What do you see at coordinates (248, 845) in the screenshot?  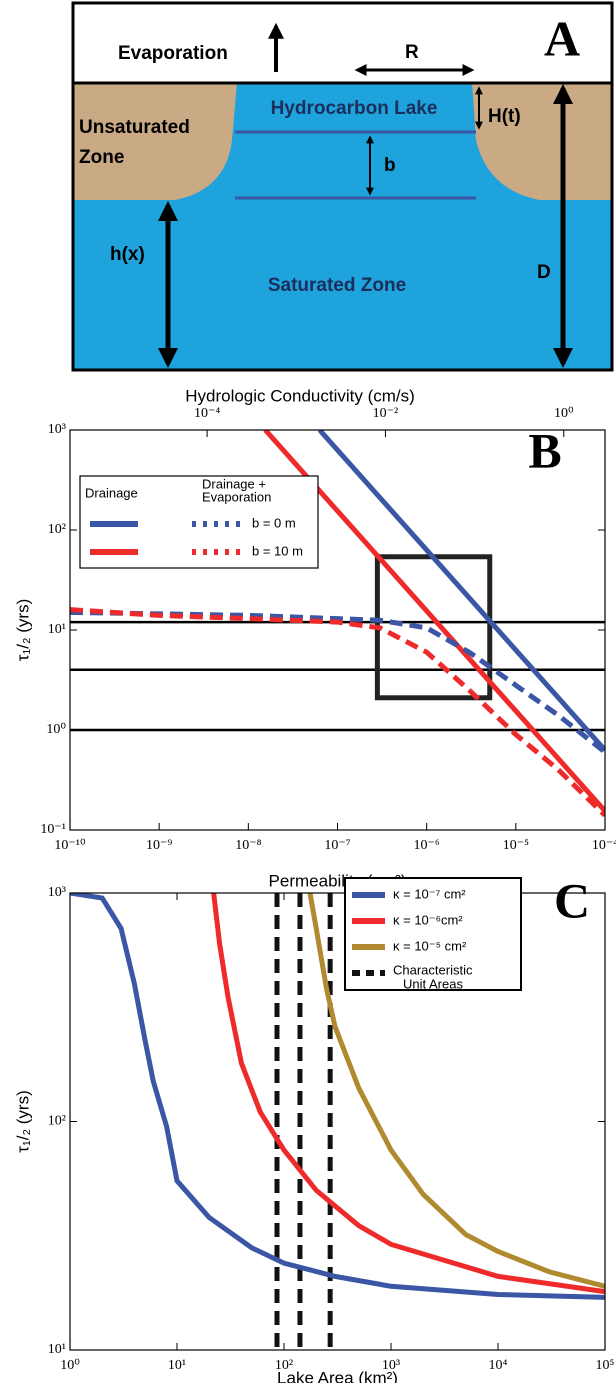 I see `x-tick-label: 10⁻⁸` at bounding box center [248, 845].